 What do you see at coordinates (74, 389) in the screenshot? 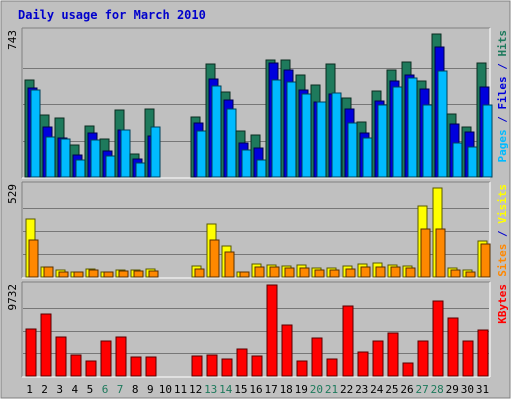
I see `x-tick-label: 4` at bounding box center [74, 389].